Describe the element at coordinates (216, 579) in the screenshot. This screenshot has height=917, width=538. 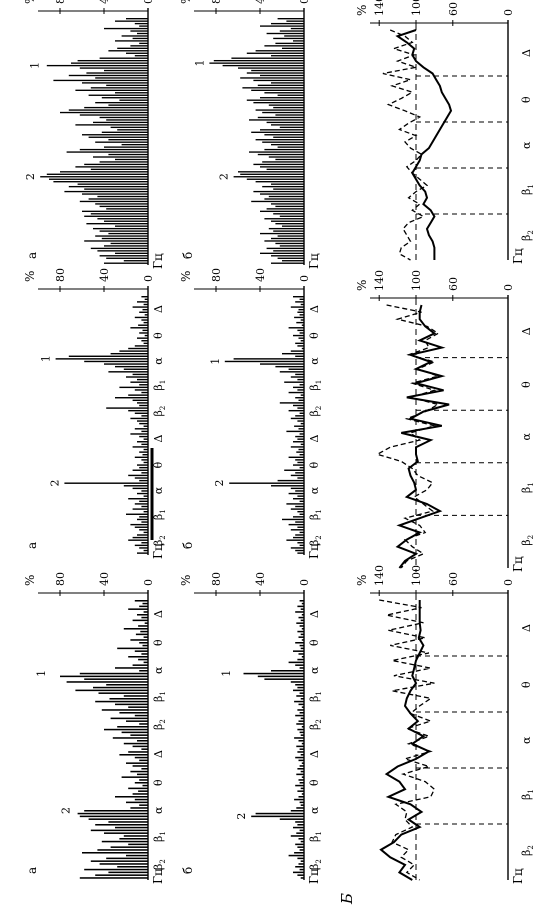
I see `y-tick-label: 80` at that location.